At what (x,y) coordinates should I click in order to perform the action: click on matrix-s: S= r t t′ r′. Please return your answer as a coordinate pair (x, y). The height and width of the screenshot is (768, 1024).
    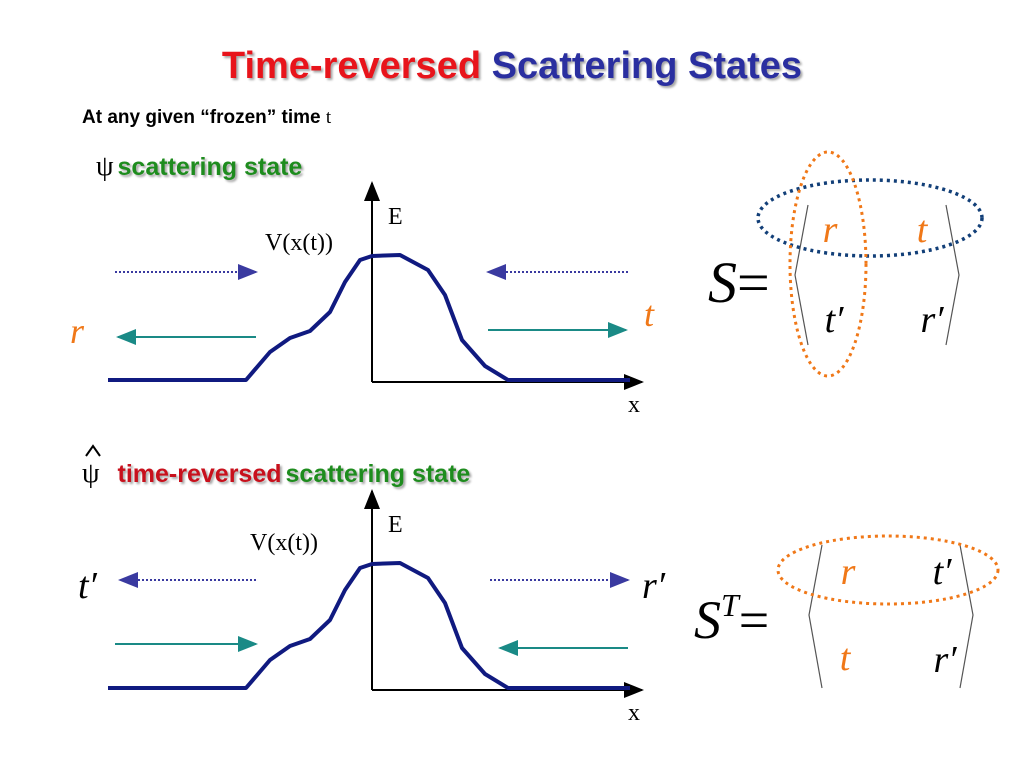
    Looking at the image, I should click on (846, 264).